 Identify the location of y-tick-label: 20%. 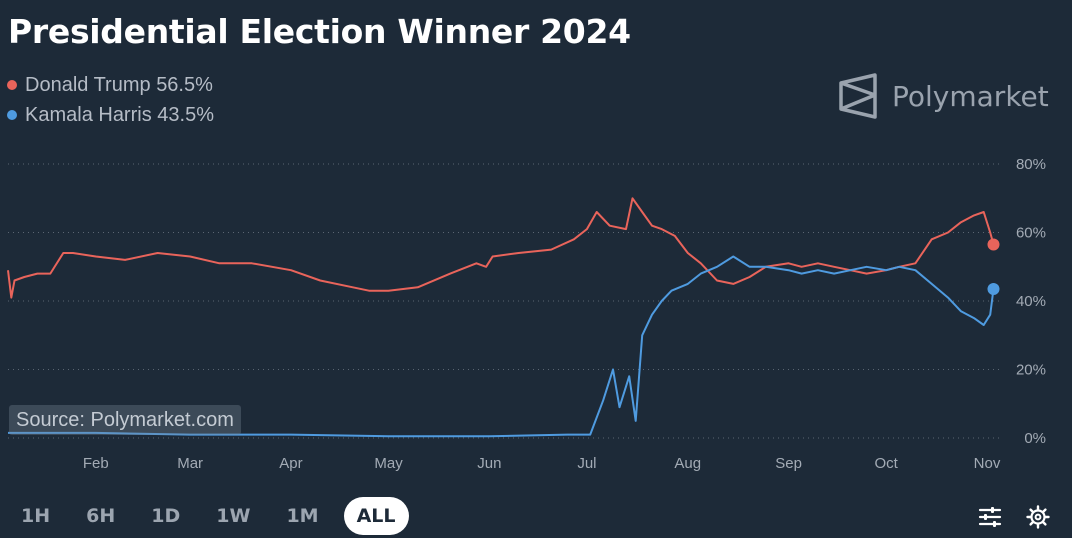
(1031, 370).